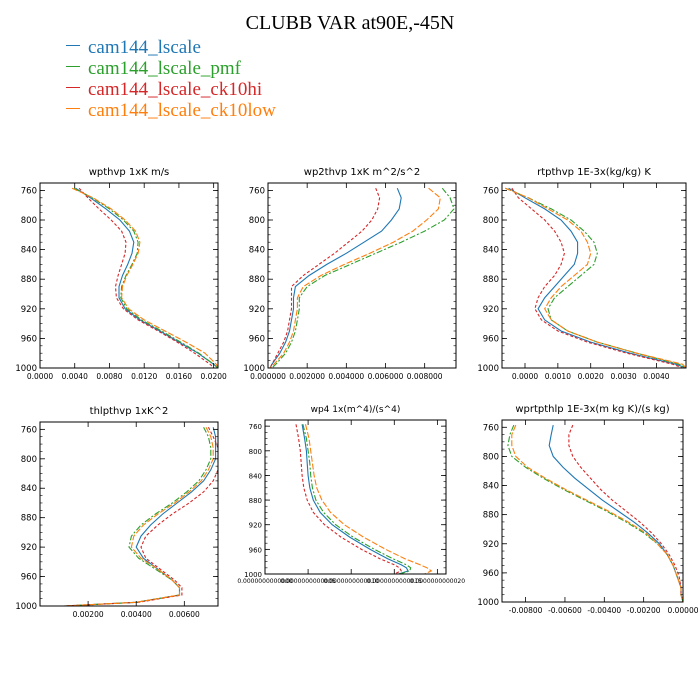 Image resolution: width=700 pixels, height=700 pixels. Describe the element at coordinates (356, 410) in the screenshot. I see `panel-title: wp4 1x(m^4)/(s^4)` at that location.